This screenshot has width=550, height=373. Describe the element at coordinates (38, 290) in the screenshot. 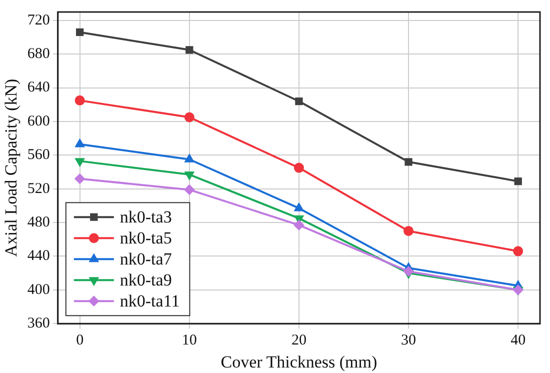

I see `y-tick-label: 400` at that location.